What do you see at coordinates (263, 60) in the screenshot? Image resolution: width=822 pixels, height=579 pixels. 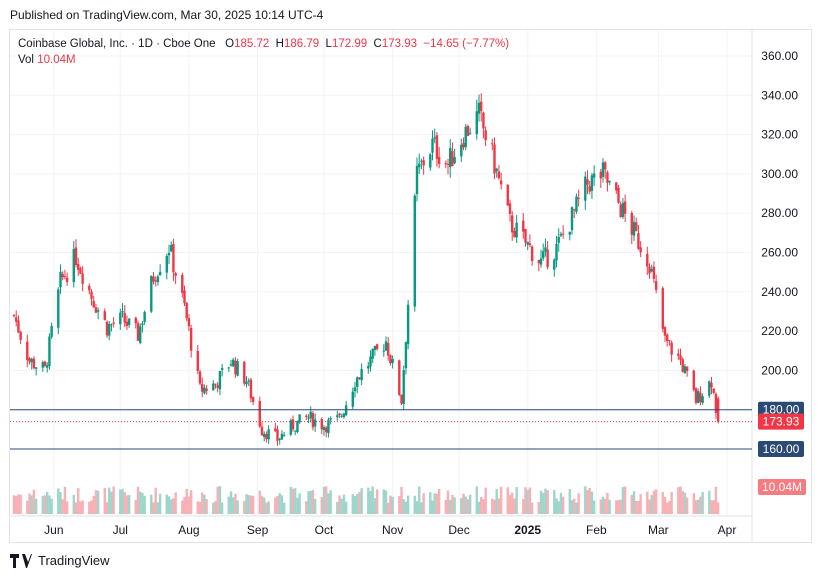 I see `volume-row: Vol 10.04M` at bounding box center [263, 60].